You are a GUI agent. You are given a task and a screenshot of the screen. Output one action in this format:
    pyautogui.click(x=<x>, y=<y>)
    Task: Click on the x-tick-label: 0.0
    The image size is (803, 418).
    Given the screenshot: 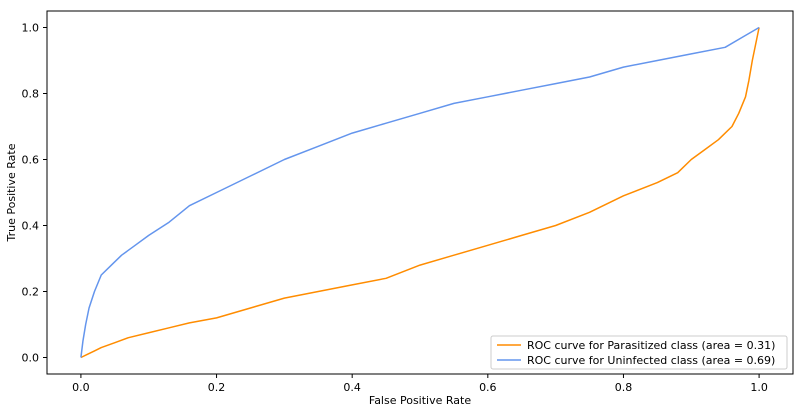 What is the action you would take?
    pyautogui.click(x=81, y=387)
    